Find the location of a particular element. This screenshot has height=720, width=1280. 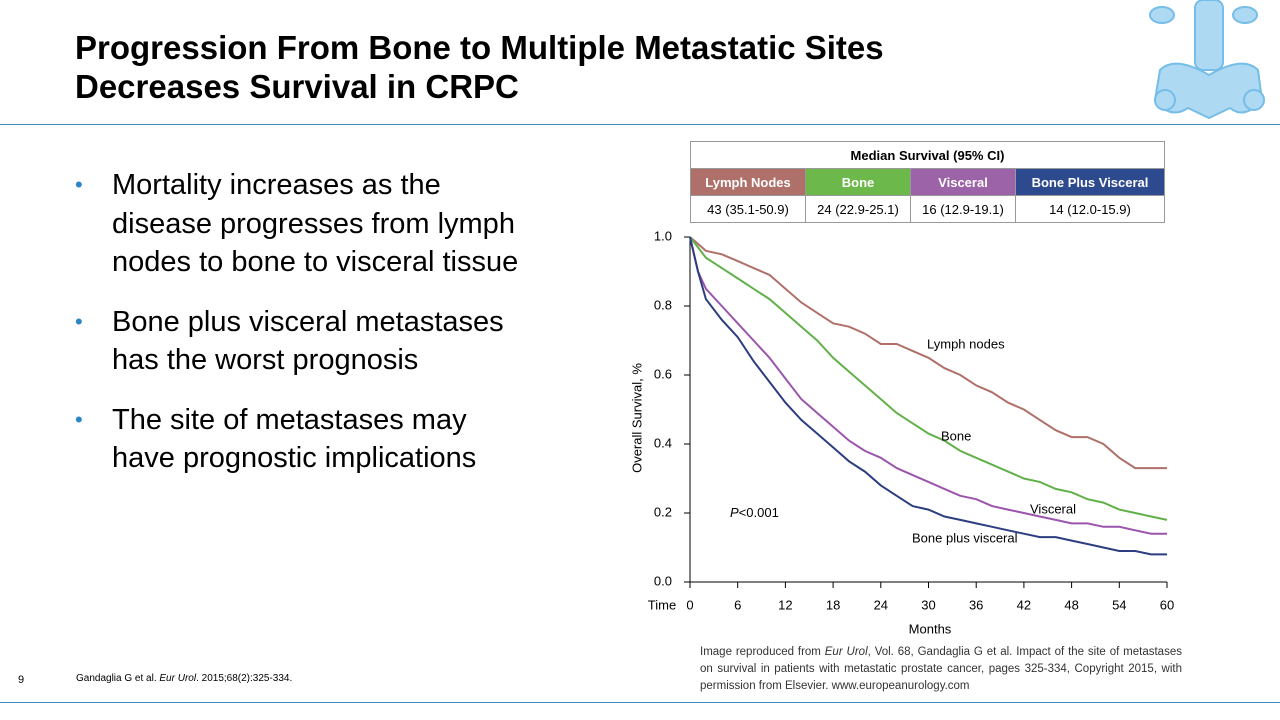

citation-part: . 2015;68(2):325-334. is located at coordinates (244, 678).